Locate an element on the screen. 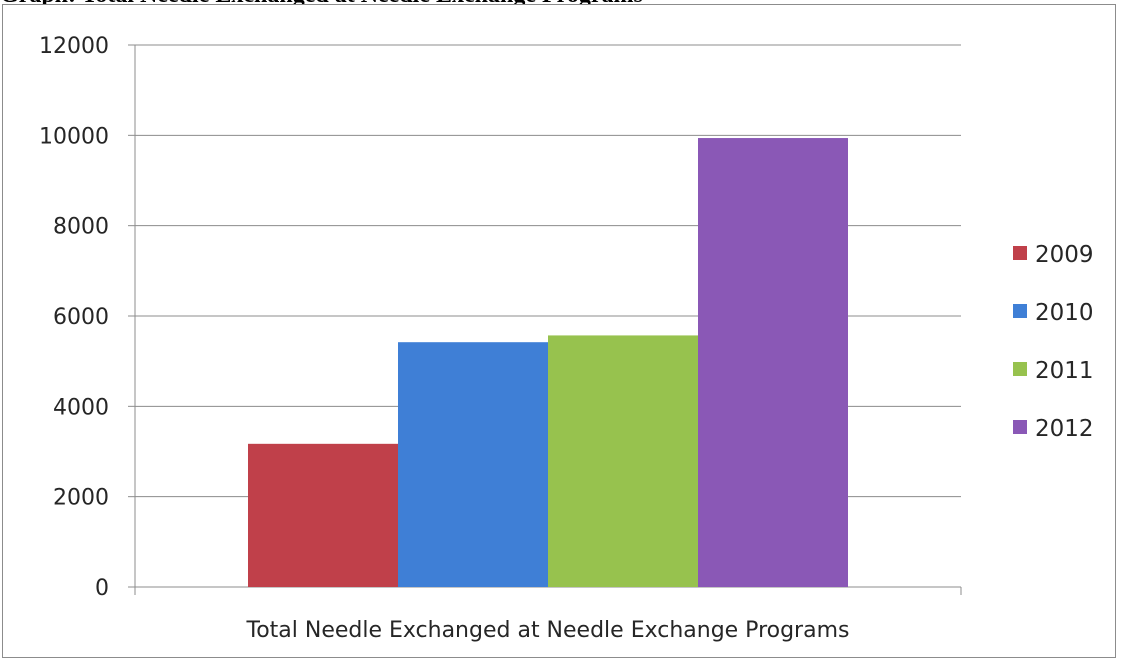  y-tick-label: 0 is located at coordinates (102, 588).